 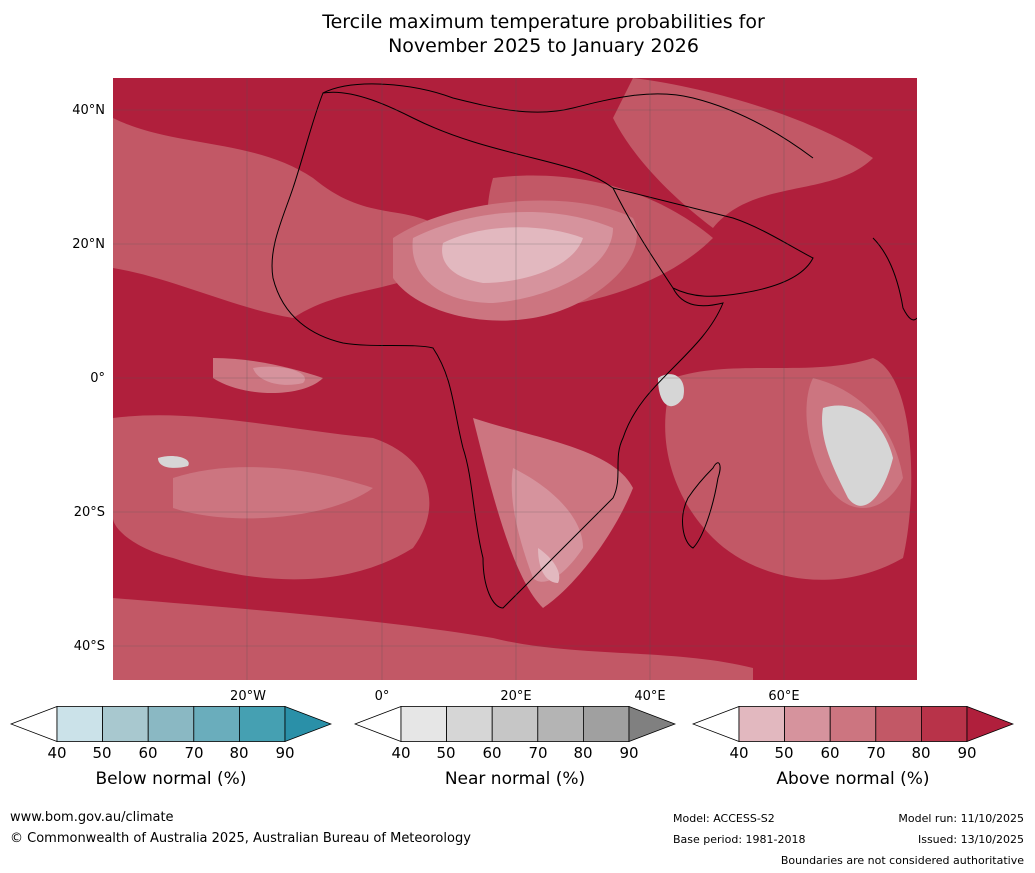 I want to click on lat-label-20s: 20°S, so click(x=89, y=512).